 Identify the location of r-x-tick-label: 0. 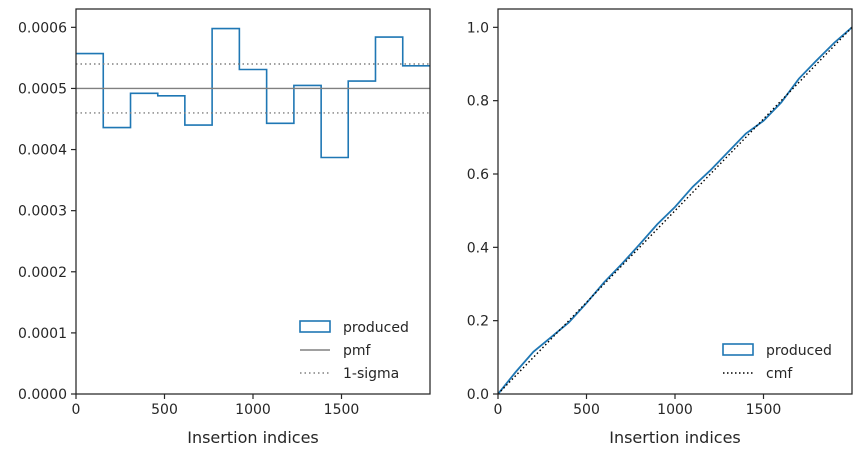
(498, 410).